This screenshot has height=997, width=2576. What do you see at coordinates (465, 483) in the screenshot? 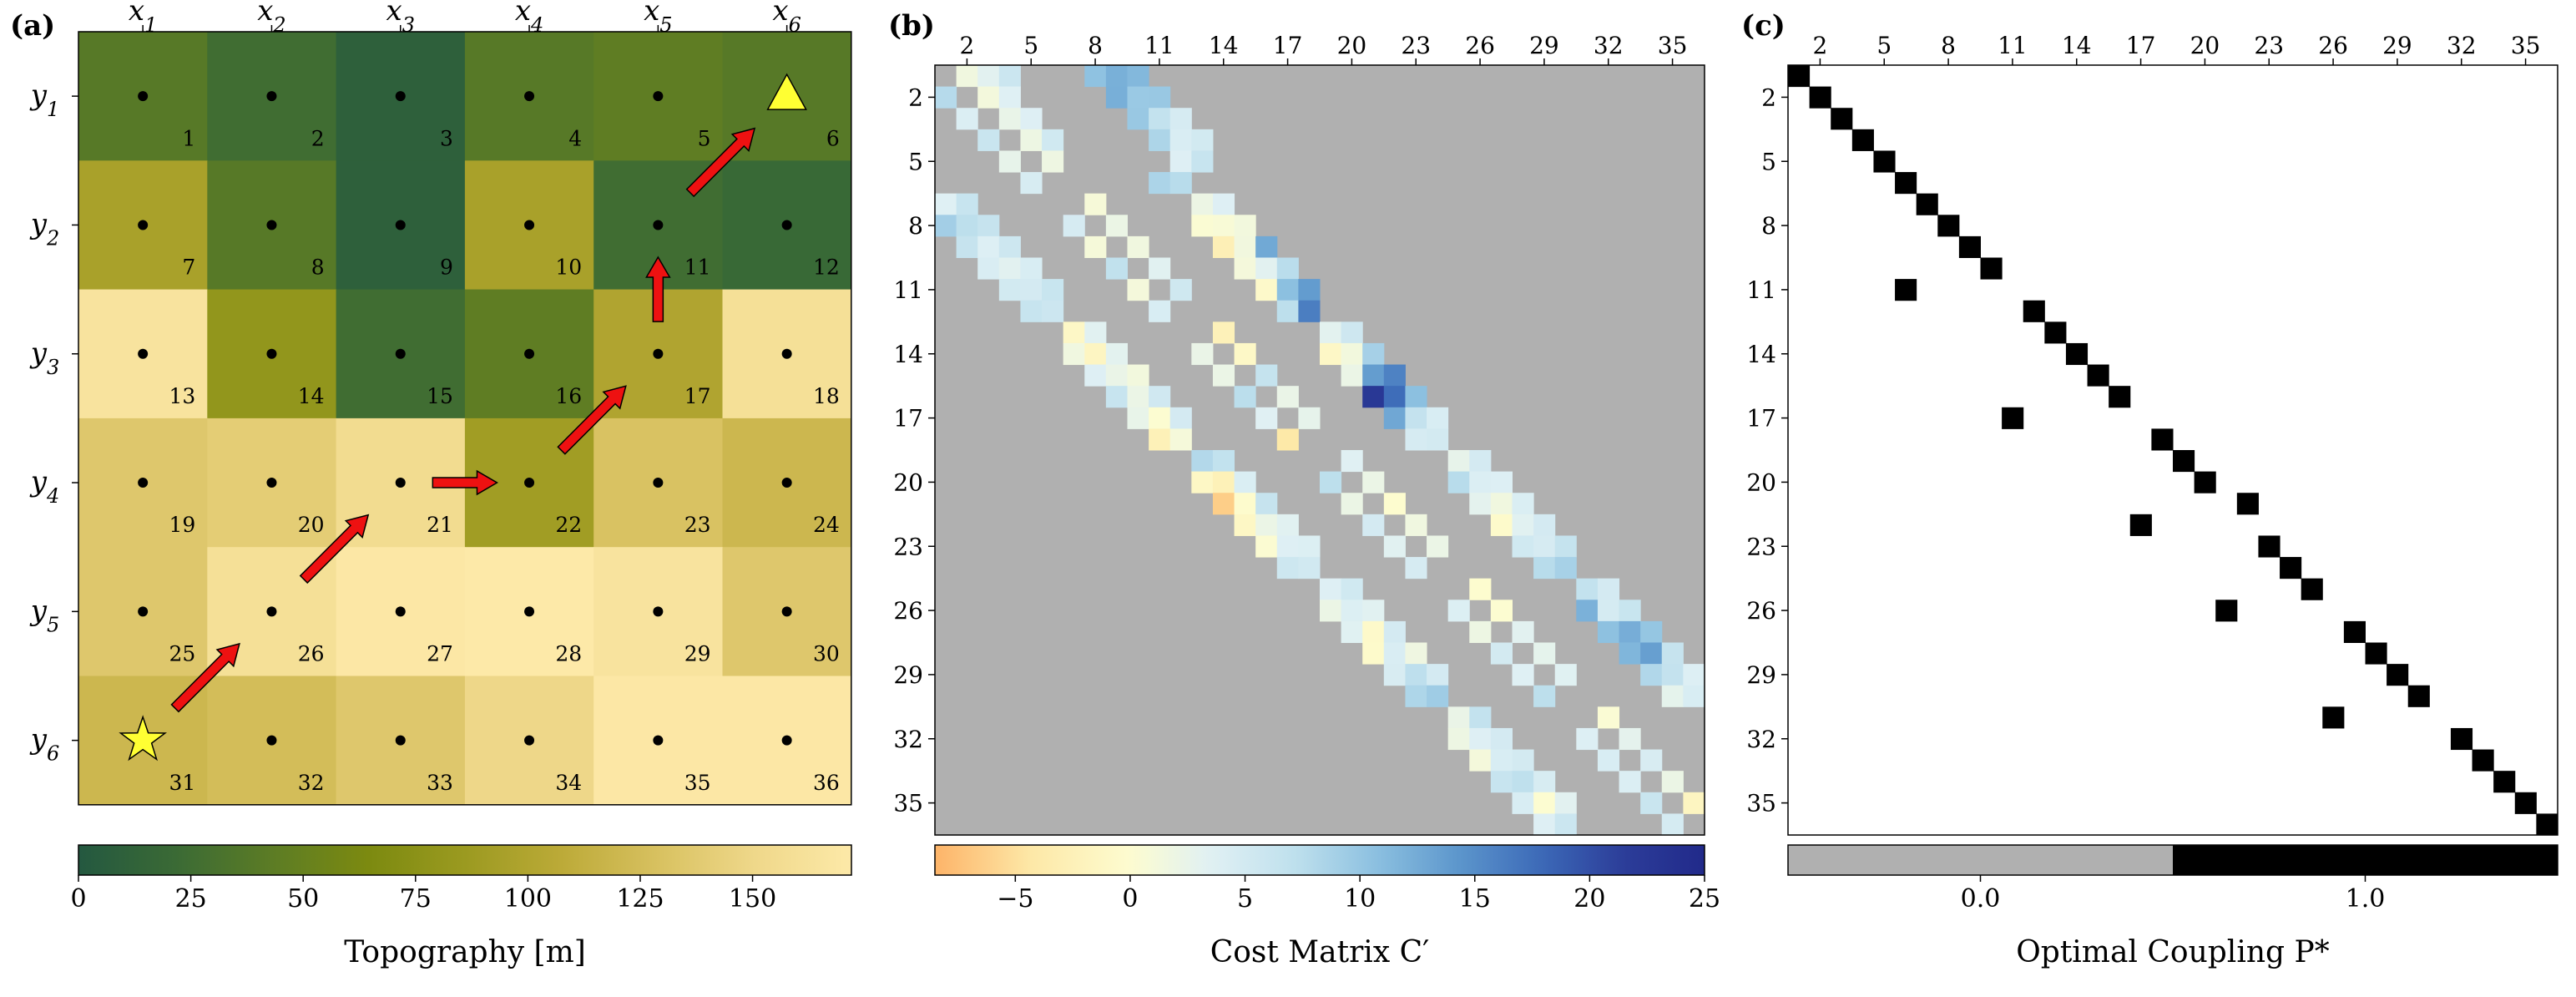
I see `path-arrow` at bounding box center [465, 483].